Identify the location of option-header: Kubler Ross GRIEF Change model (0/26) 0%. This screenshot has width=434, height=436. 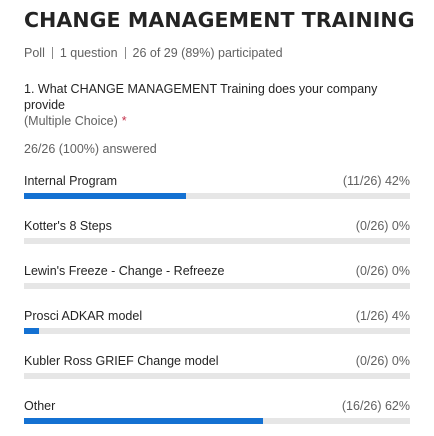
(217, 357).